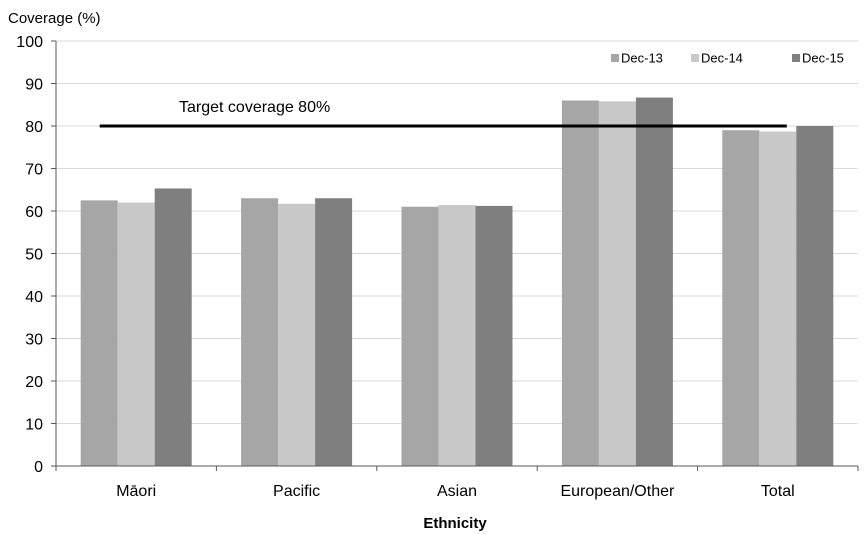 The image size is (867, 534). Describe the element at coordinates (38, 467) in the screenshot. I see `y-tick-label: 0` at that location.